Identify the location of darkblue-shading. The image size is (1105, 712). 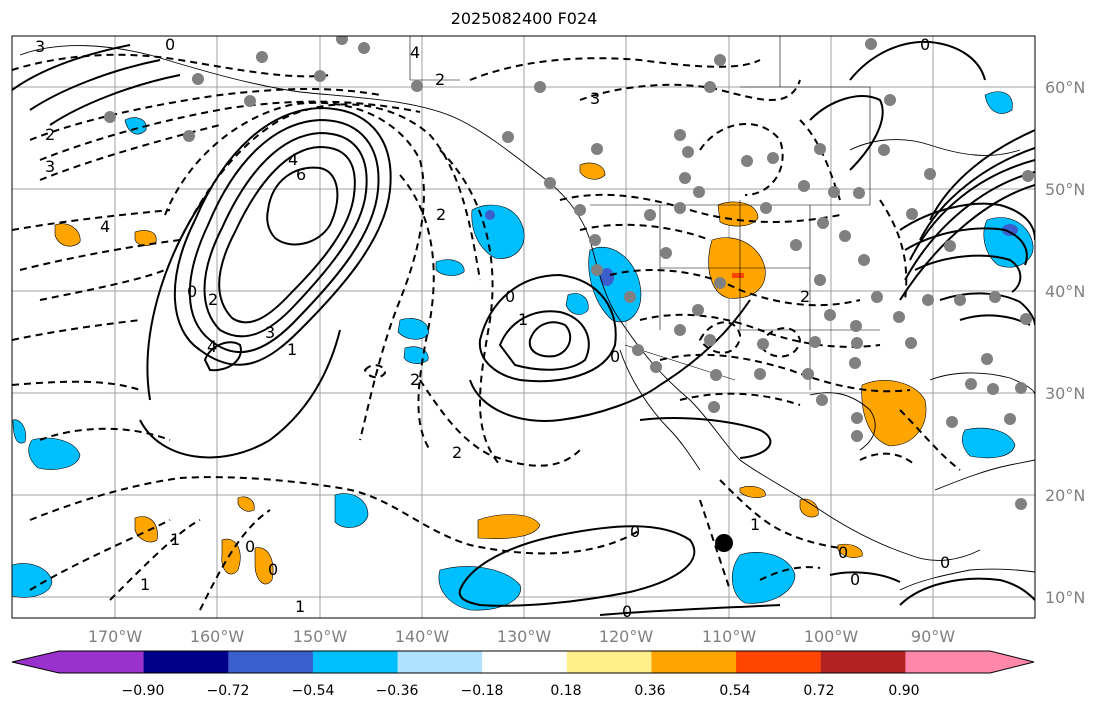
(751, 248).